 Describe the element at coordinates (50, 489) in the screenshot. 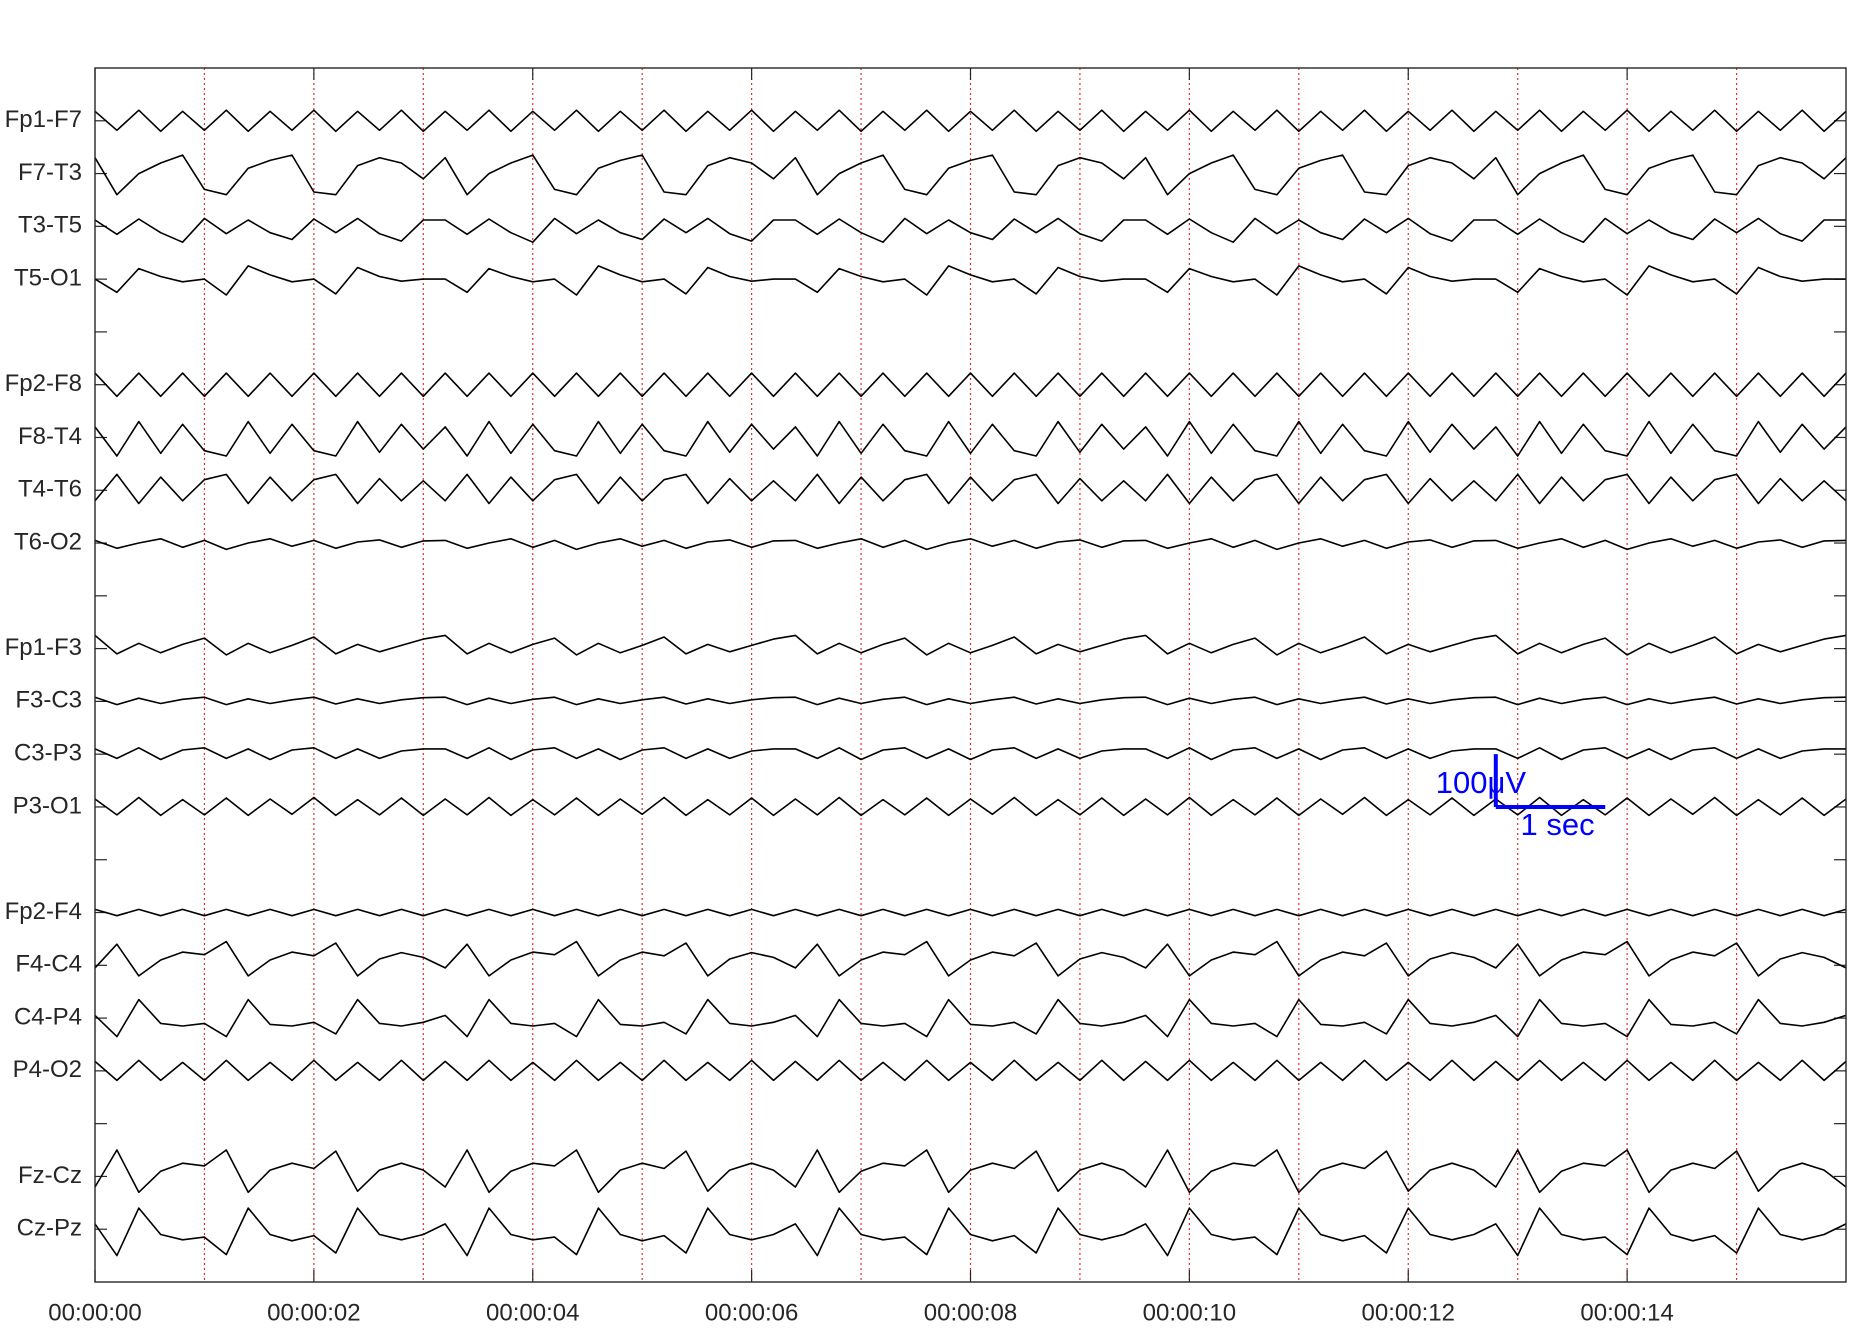

I see `channel-label: T4-T6` at that location.